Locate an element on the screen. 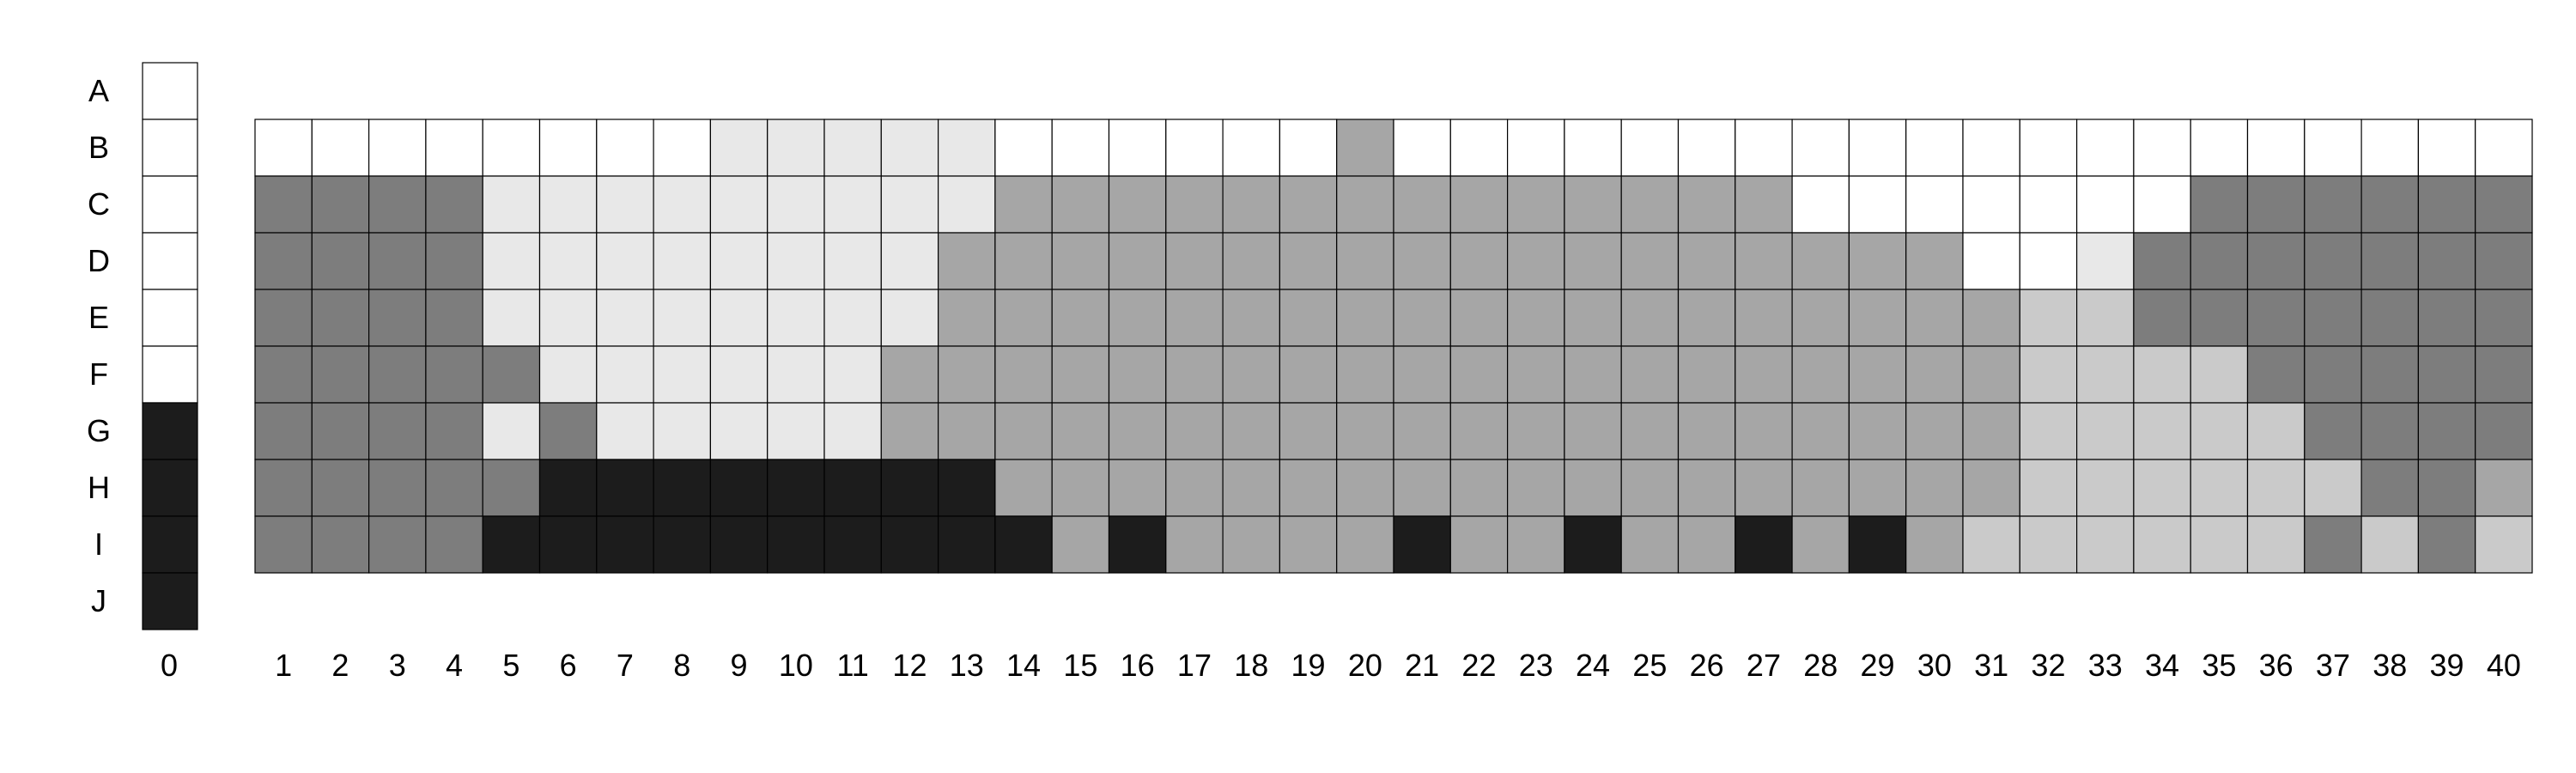 The image size is (2576, 773). row-label-d: D is located at coordinates (99, 260).